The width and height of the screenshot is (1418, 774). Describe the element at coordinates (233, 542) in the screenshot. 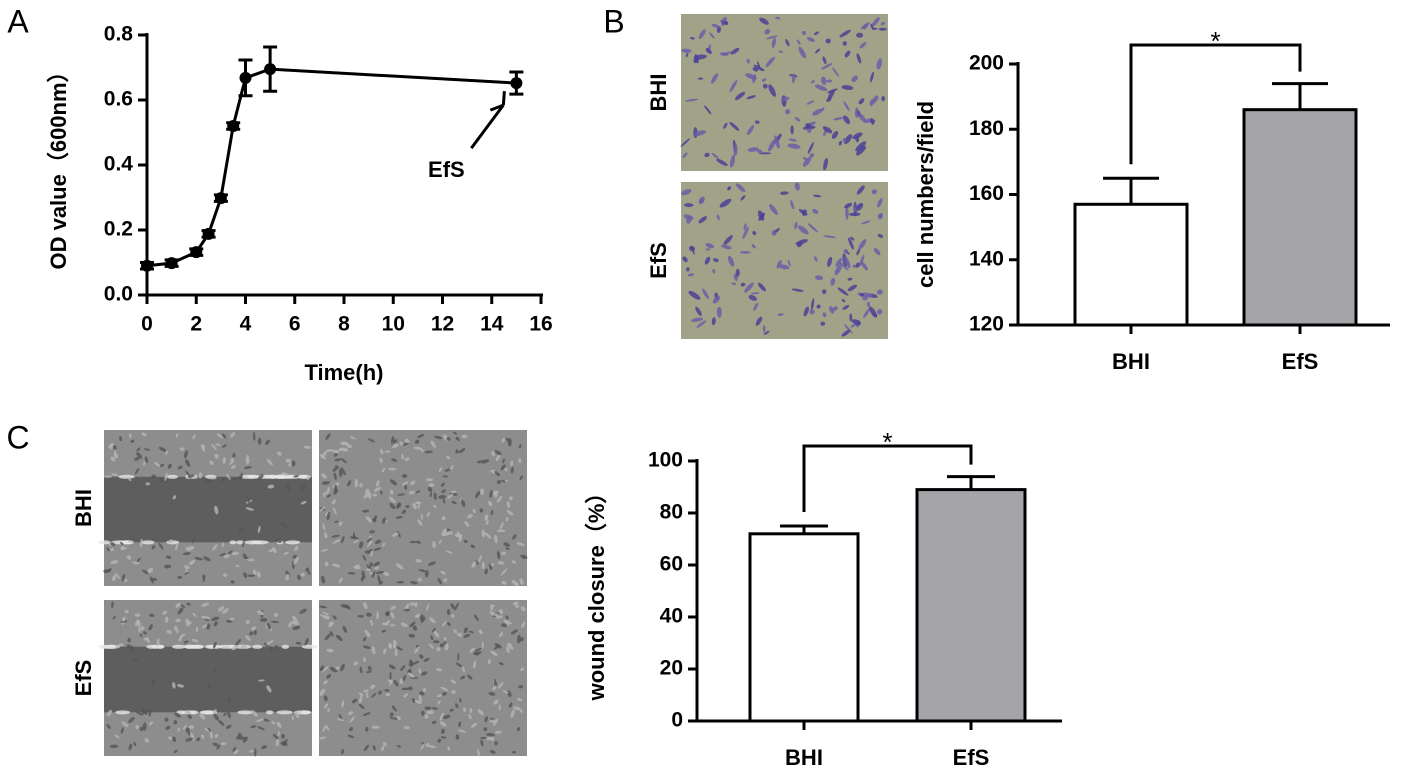

I see `bright-edge` at that location.